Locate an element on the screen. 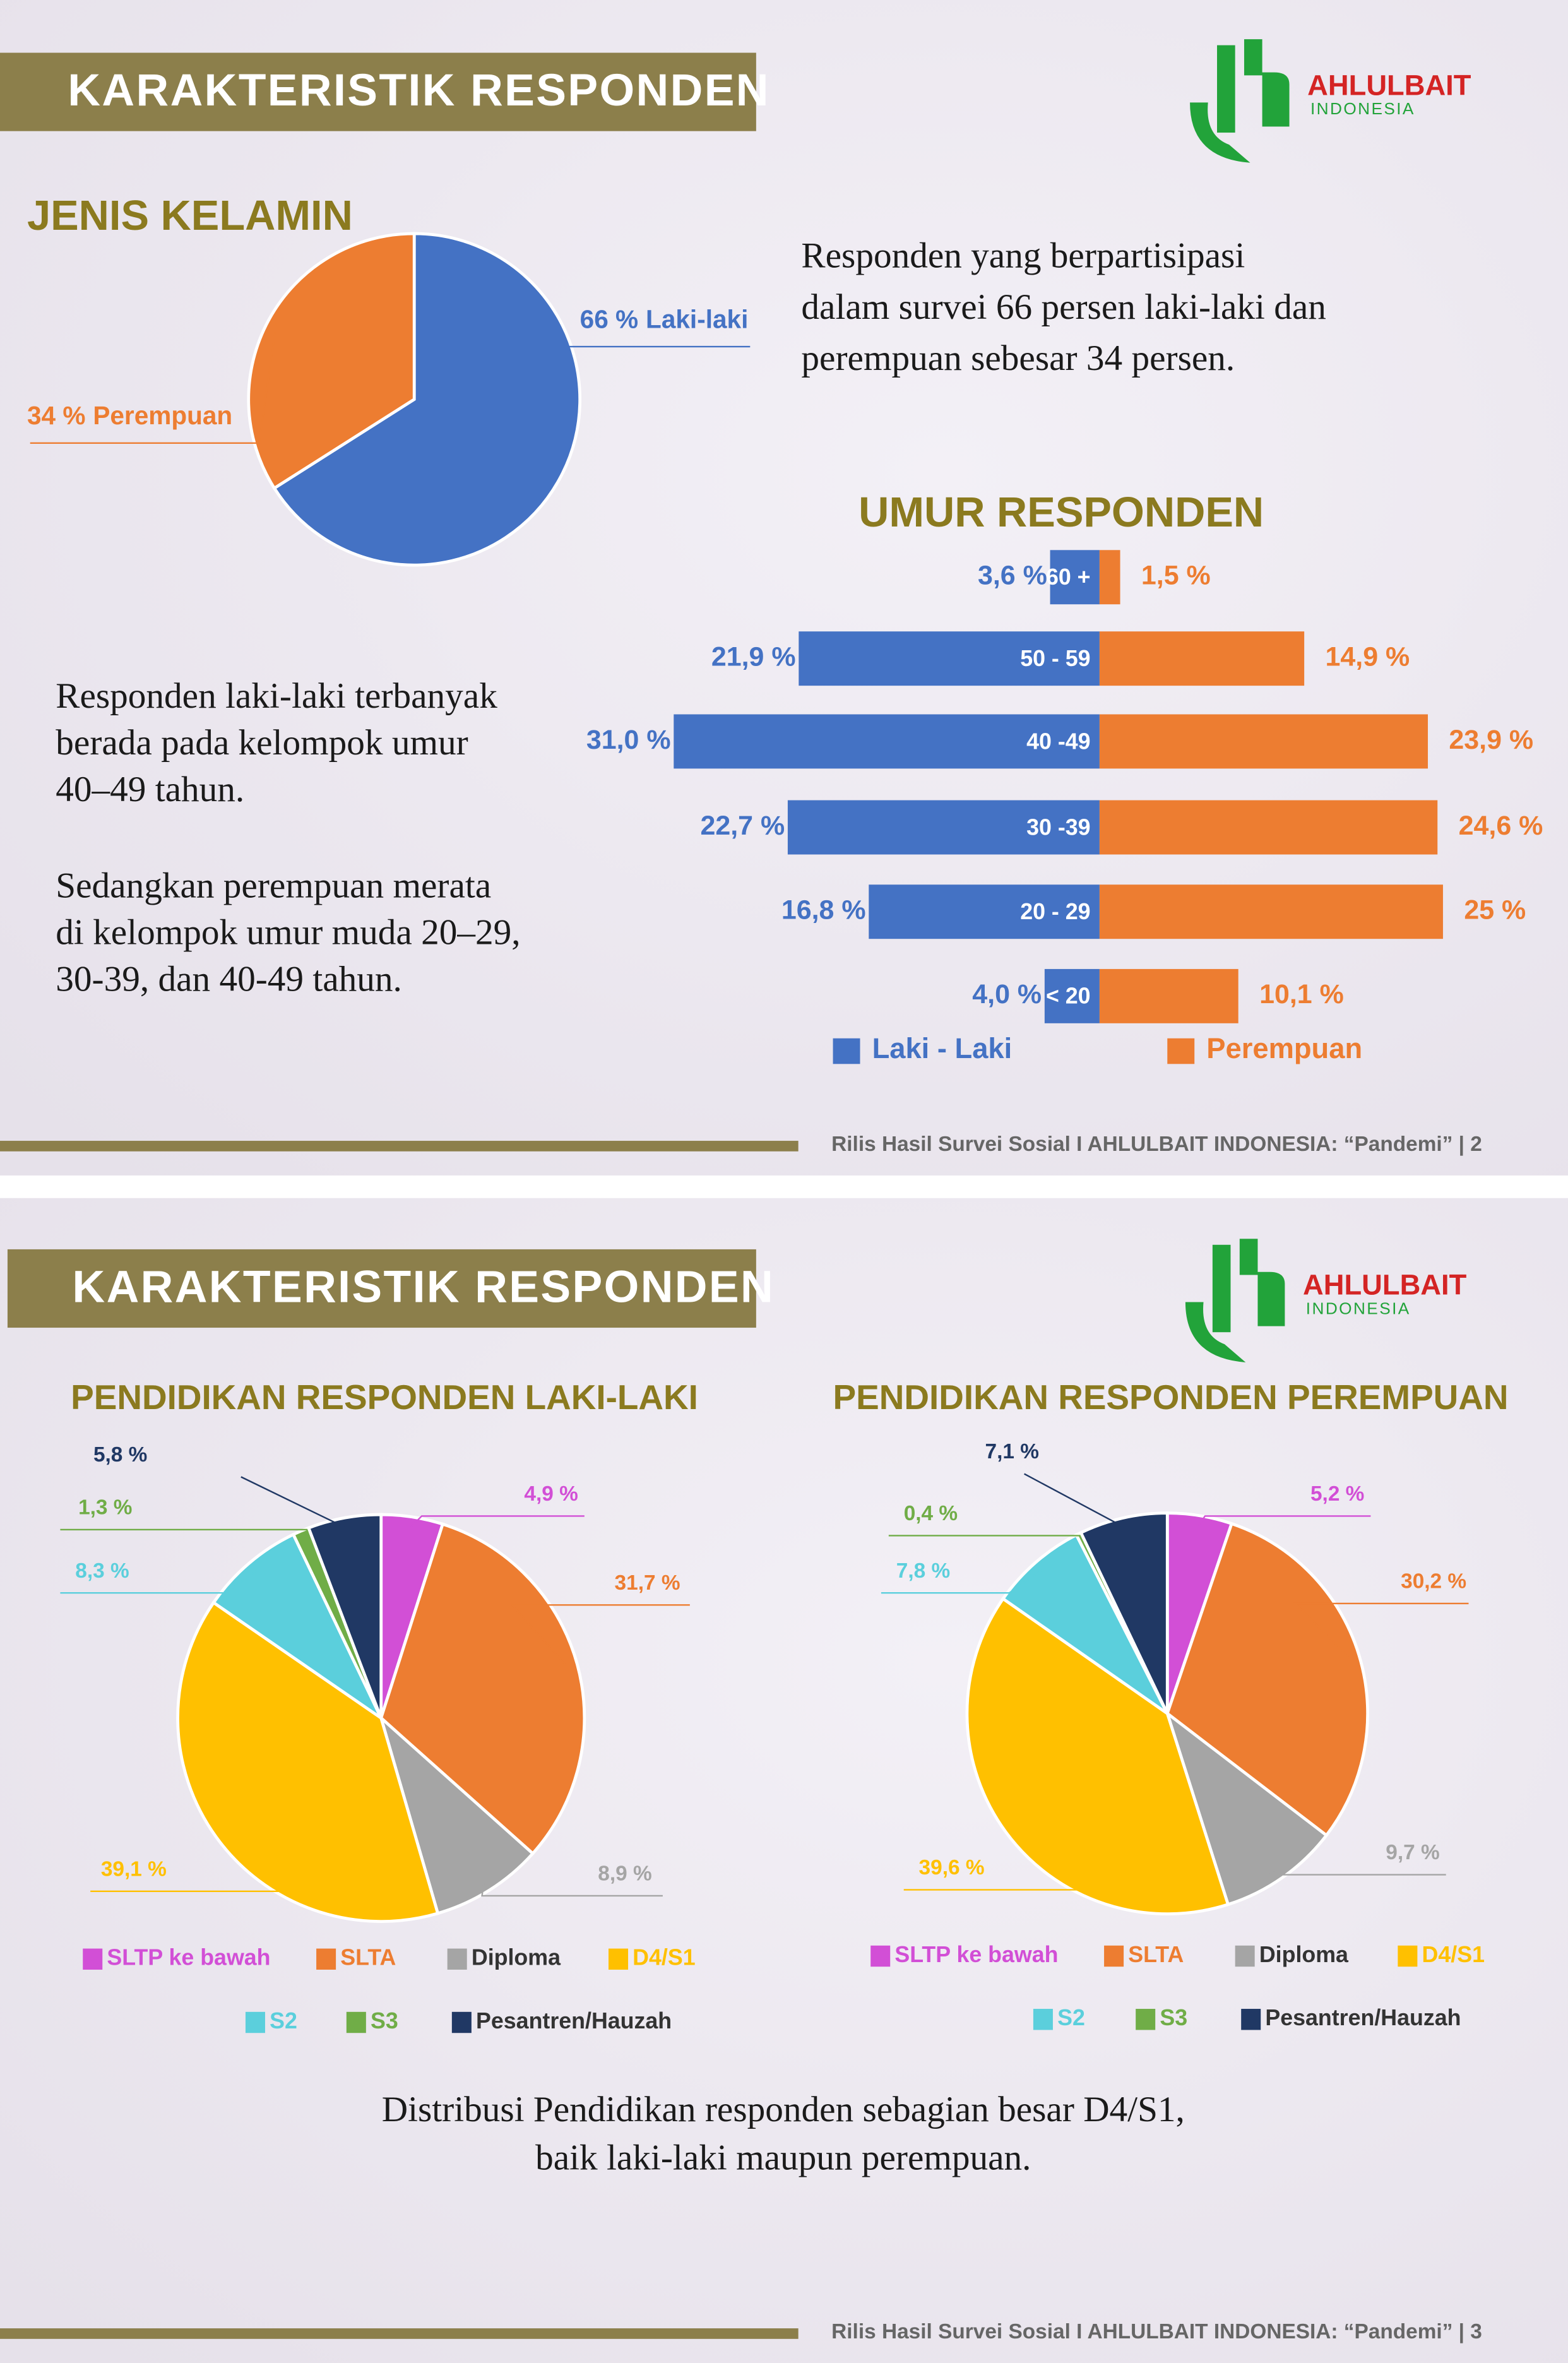 The width and height of the screenshot is (1568, 2363). paragraph-line: Responden yang berpartisipasi is located at coordinates (1023, 256).